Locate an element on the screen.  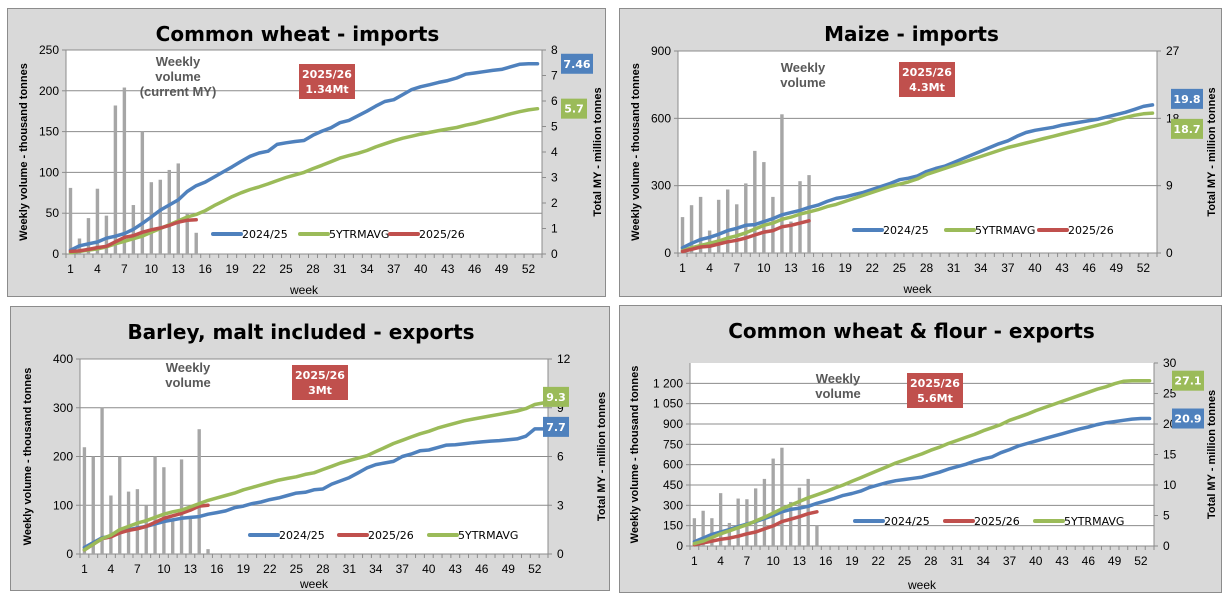
y-right-tick-label: 1 is located at coordinates (554, 229).